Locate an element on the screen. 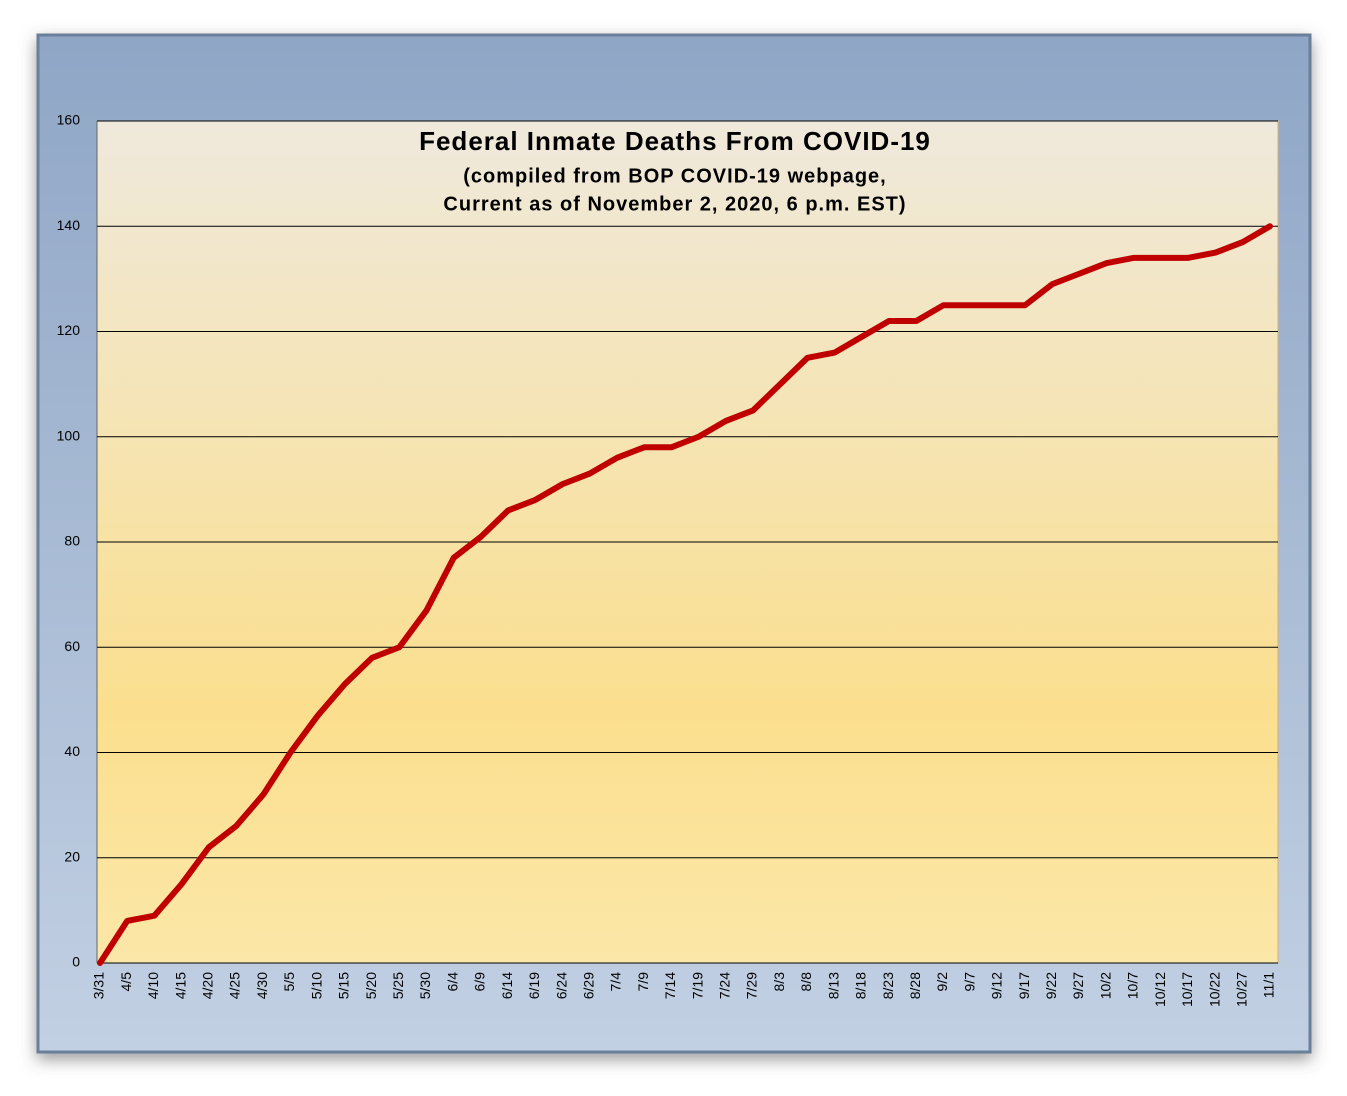  x-tick-label: 7/9 is located at coordinates (643, 982).